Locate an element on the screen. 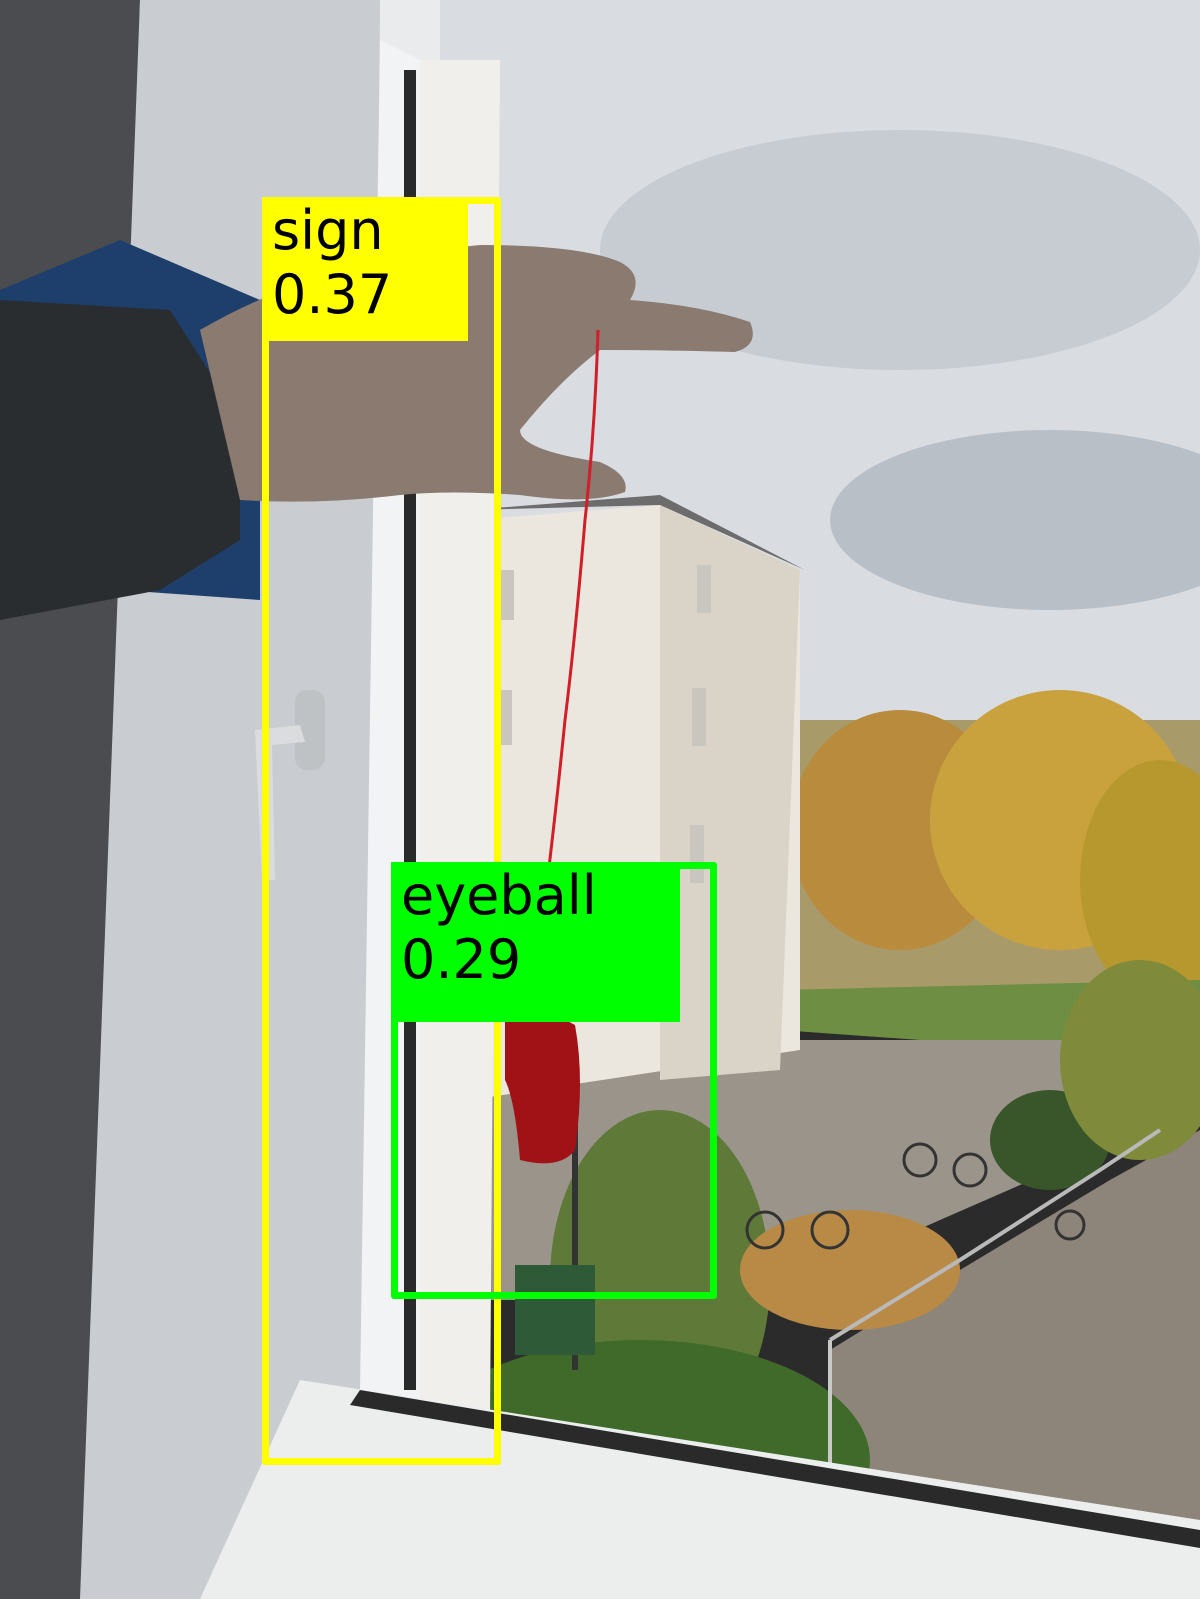  detection-class-label: eyeball is located at coordinates (499, 895).